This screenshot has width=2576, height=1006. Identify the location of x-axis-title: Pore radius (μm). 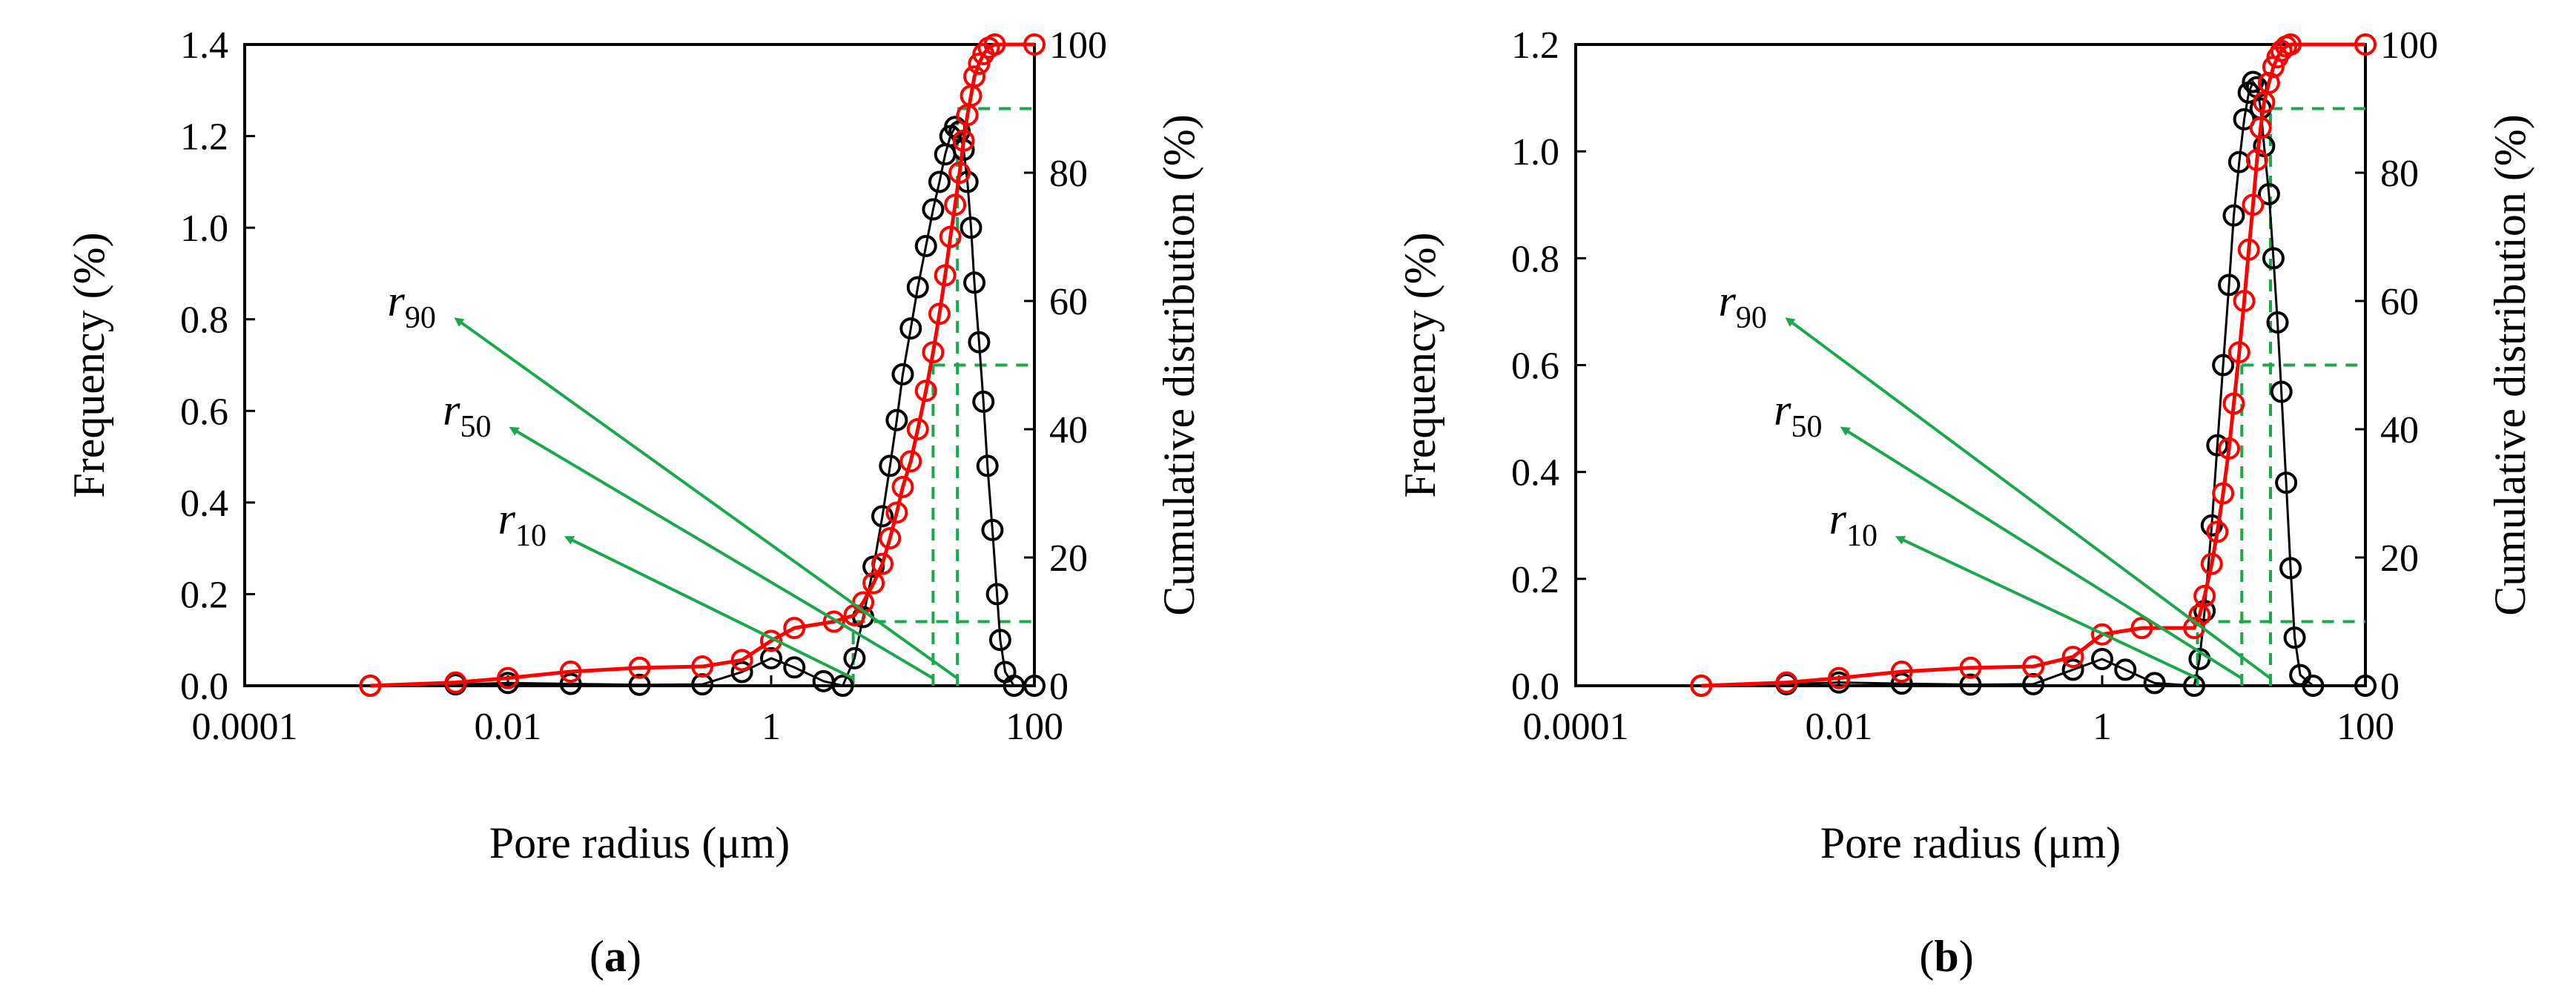
(1970, 842).